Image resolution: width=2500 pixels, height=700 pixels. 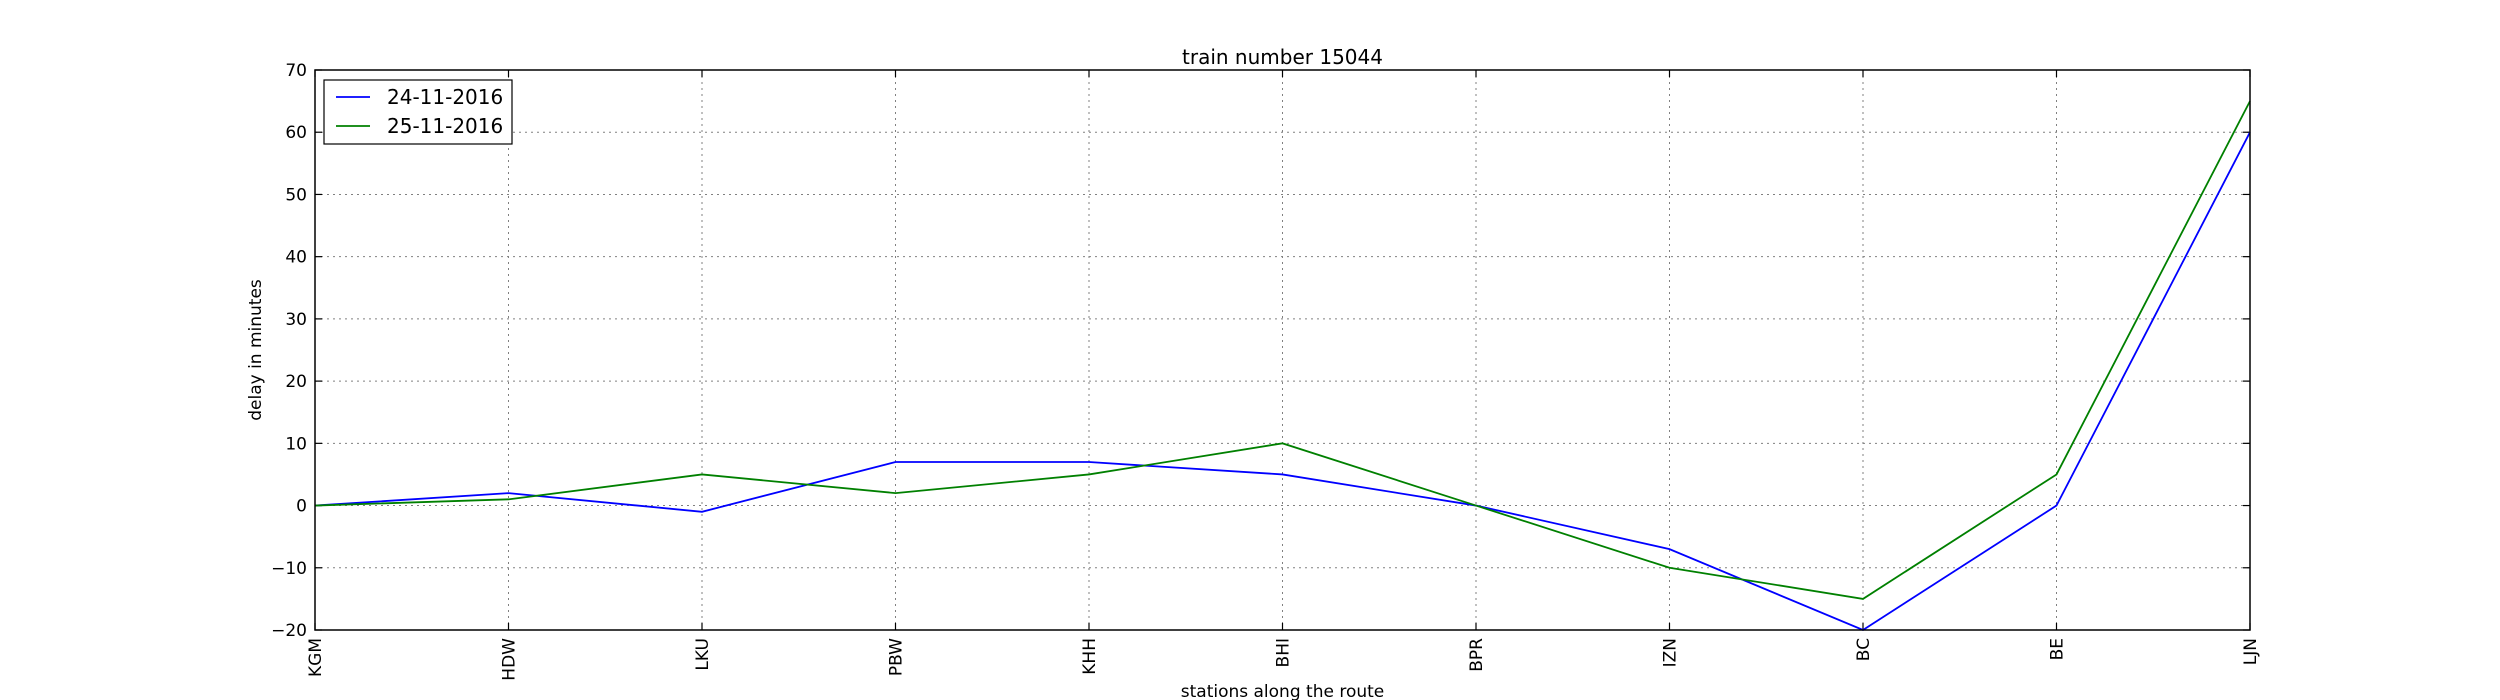 What do you see at coordinates (445, 97) in the screenshot?
I see `legend-label: 24-11-2016` at bounding box center [445, 97].